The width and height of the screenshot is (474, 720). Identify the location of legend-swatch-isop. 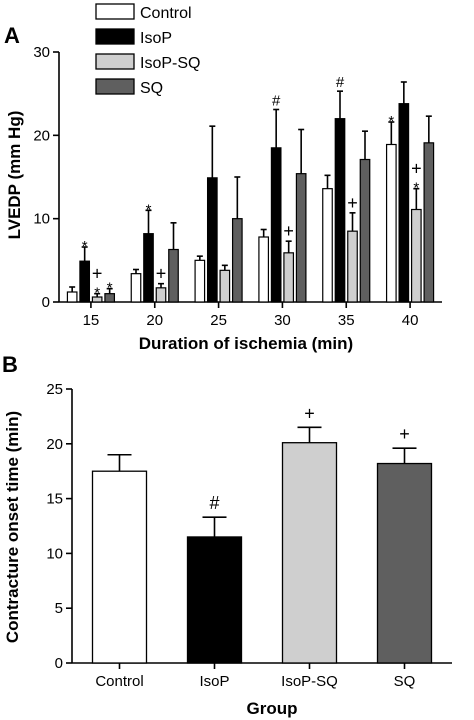
(115, 36).